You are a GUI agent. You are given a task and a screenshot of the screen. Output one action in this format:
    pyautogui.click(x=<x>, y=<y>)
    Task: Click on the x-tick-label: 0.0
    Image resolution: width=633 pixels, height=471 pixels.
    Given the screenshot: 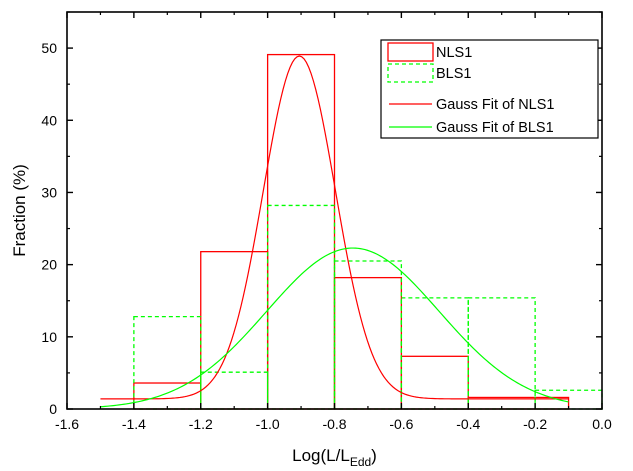 What is the action you would take?
    pyautogui.click(x=602, y=424)
    